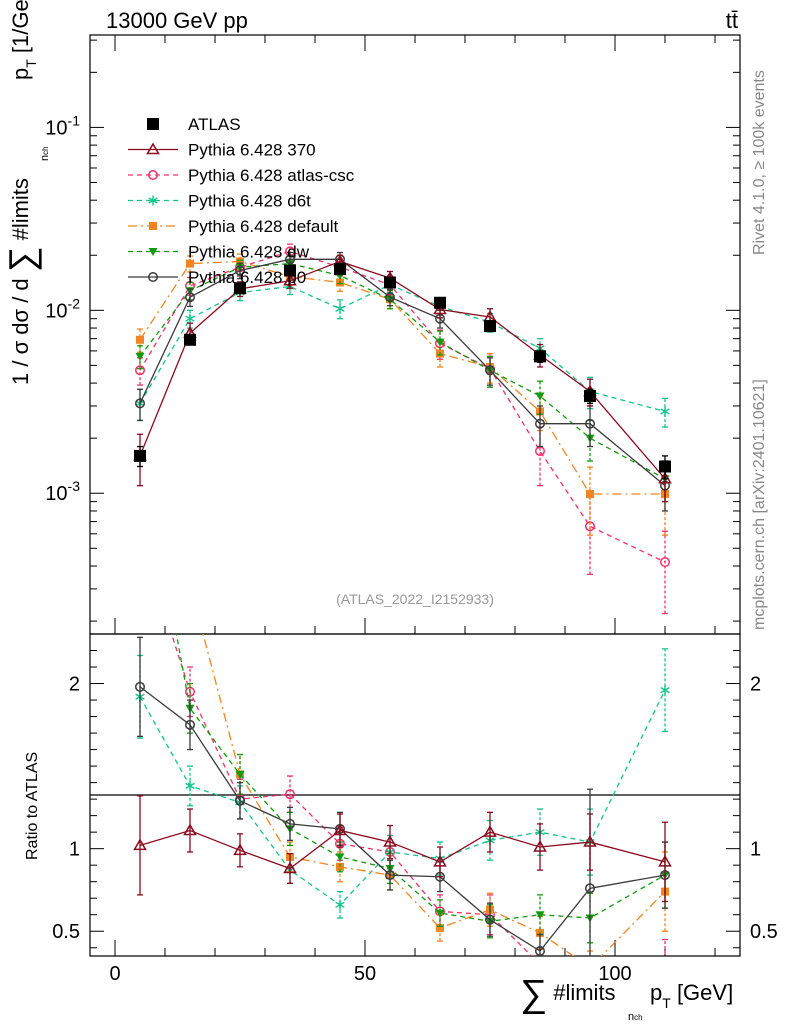 The height and width of the screenshot is (1024, 786). Describe the element at coordinates (153, 252) in the screenshot. I see `legend-marker-dw` at that location.